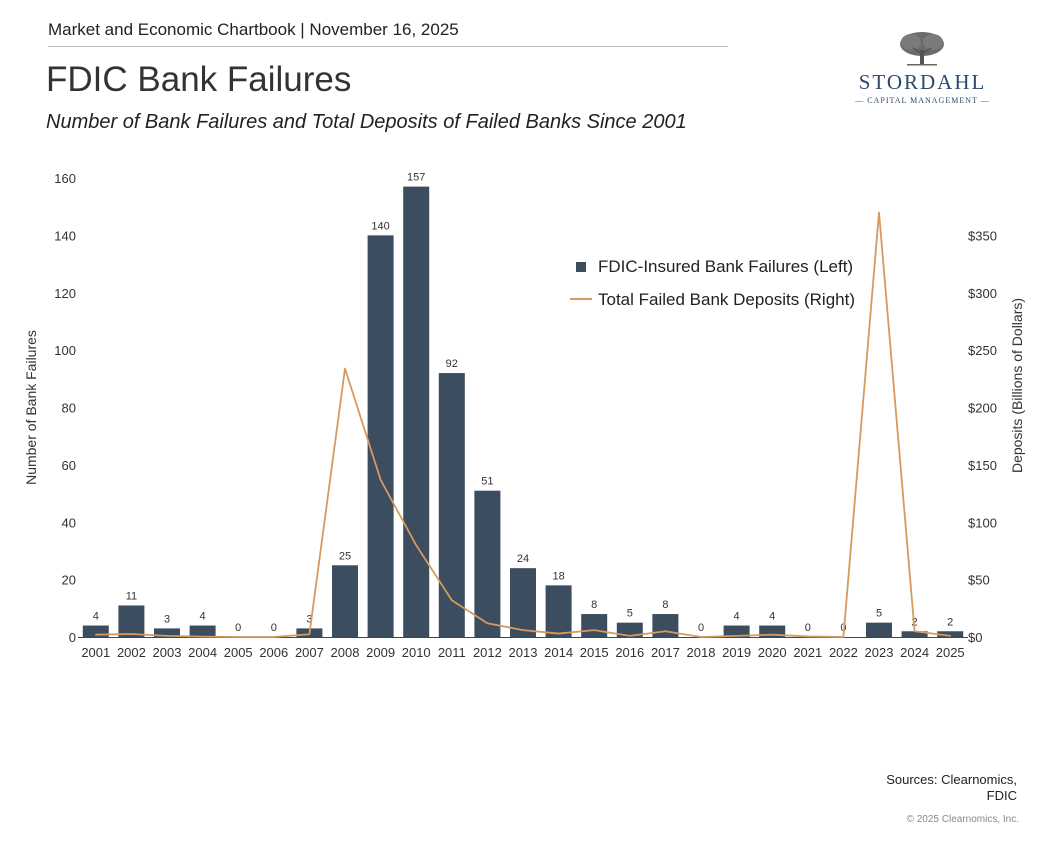 The height and width of the screenshot is (853, 1047). Describe the element at coordinates (922, 100) in the screenshot. I see `logo-tagline: — CAPITAL MANAGEMENT —` at that location.